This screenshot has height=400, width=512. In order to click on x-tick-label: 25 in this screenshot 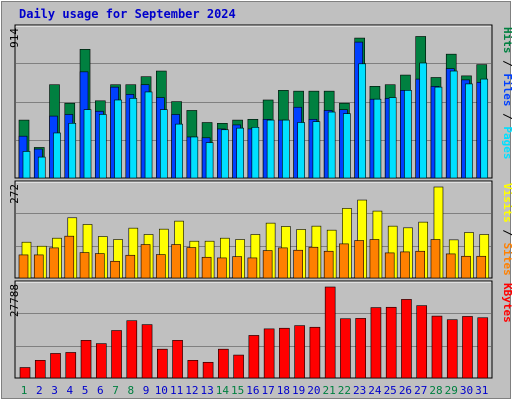, I will do `click(390, 390)`.